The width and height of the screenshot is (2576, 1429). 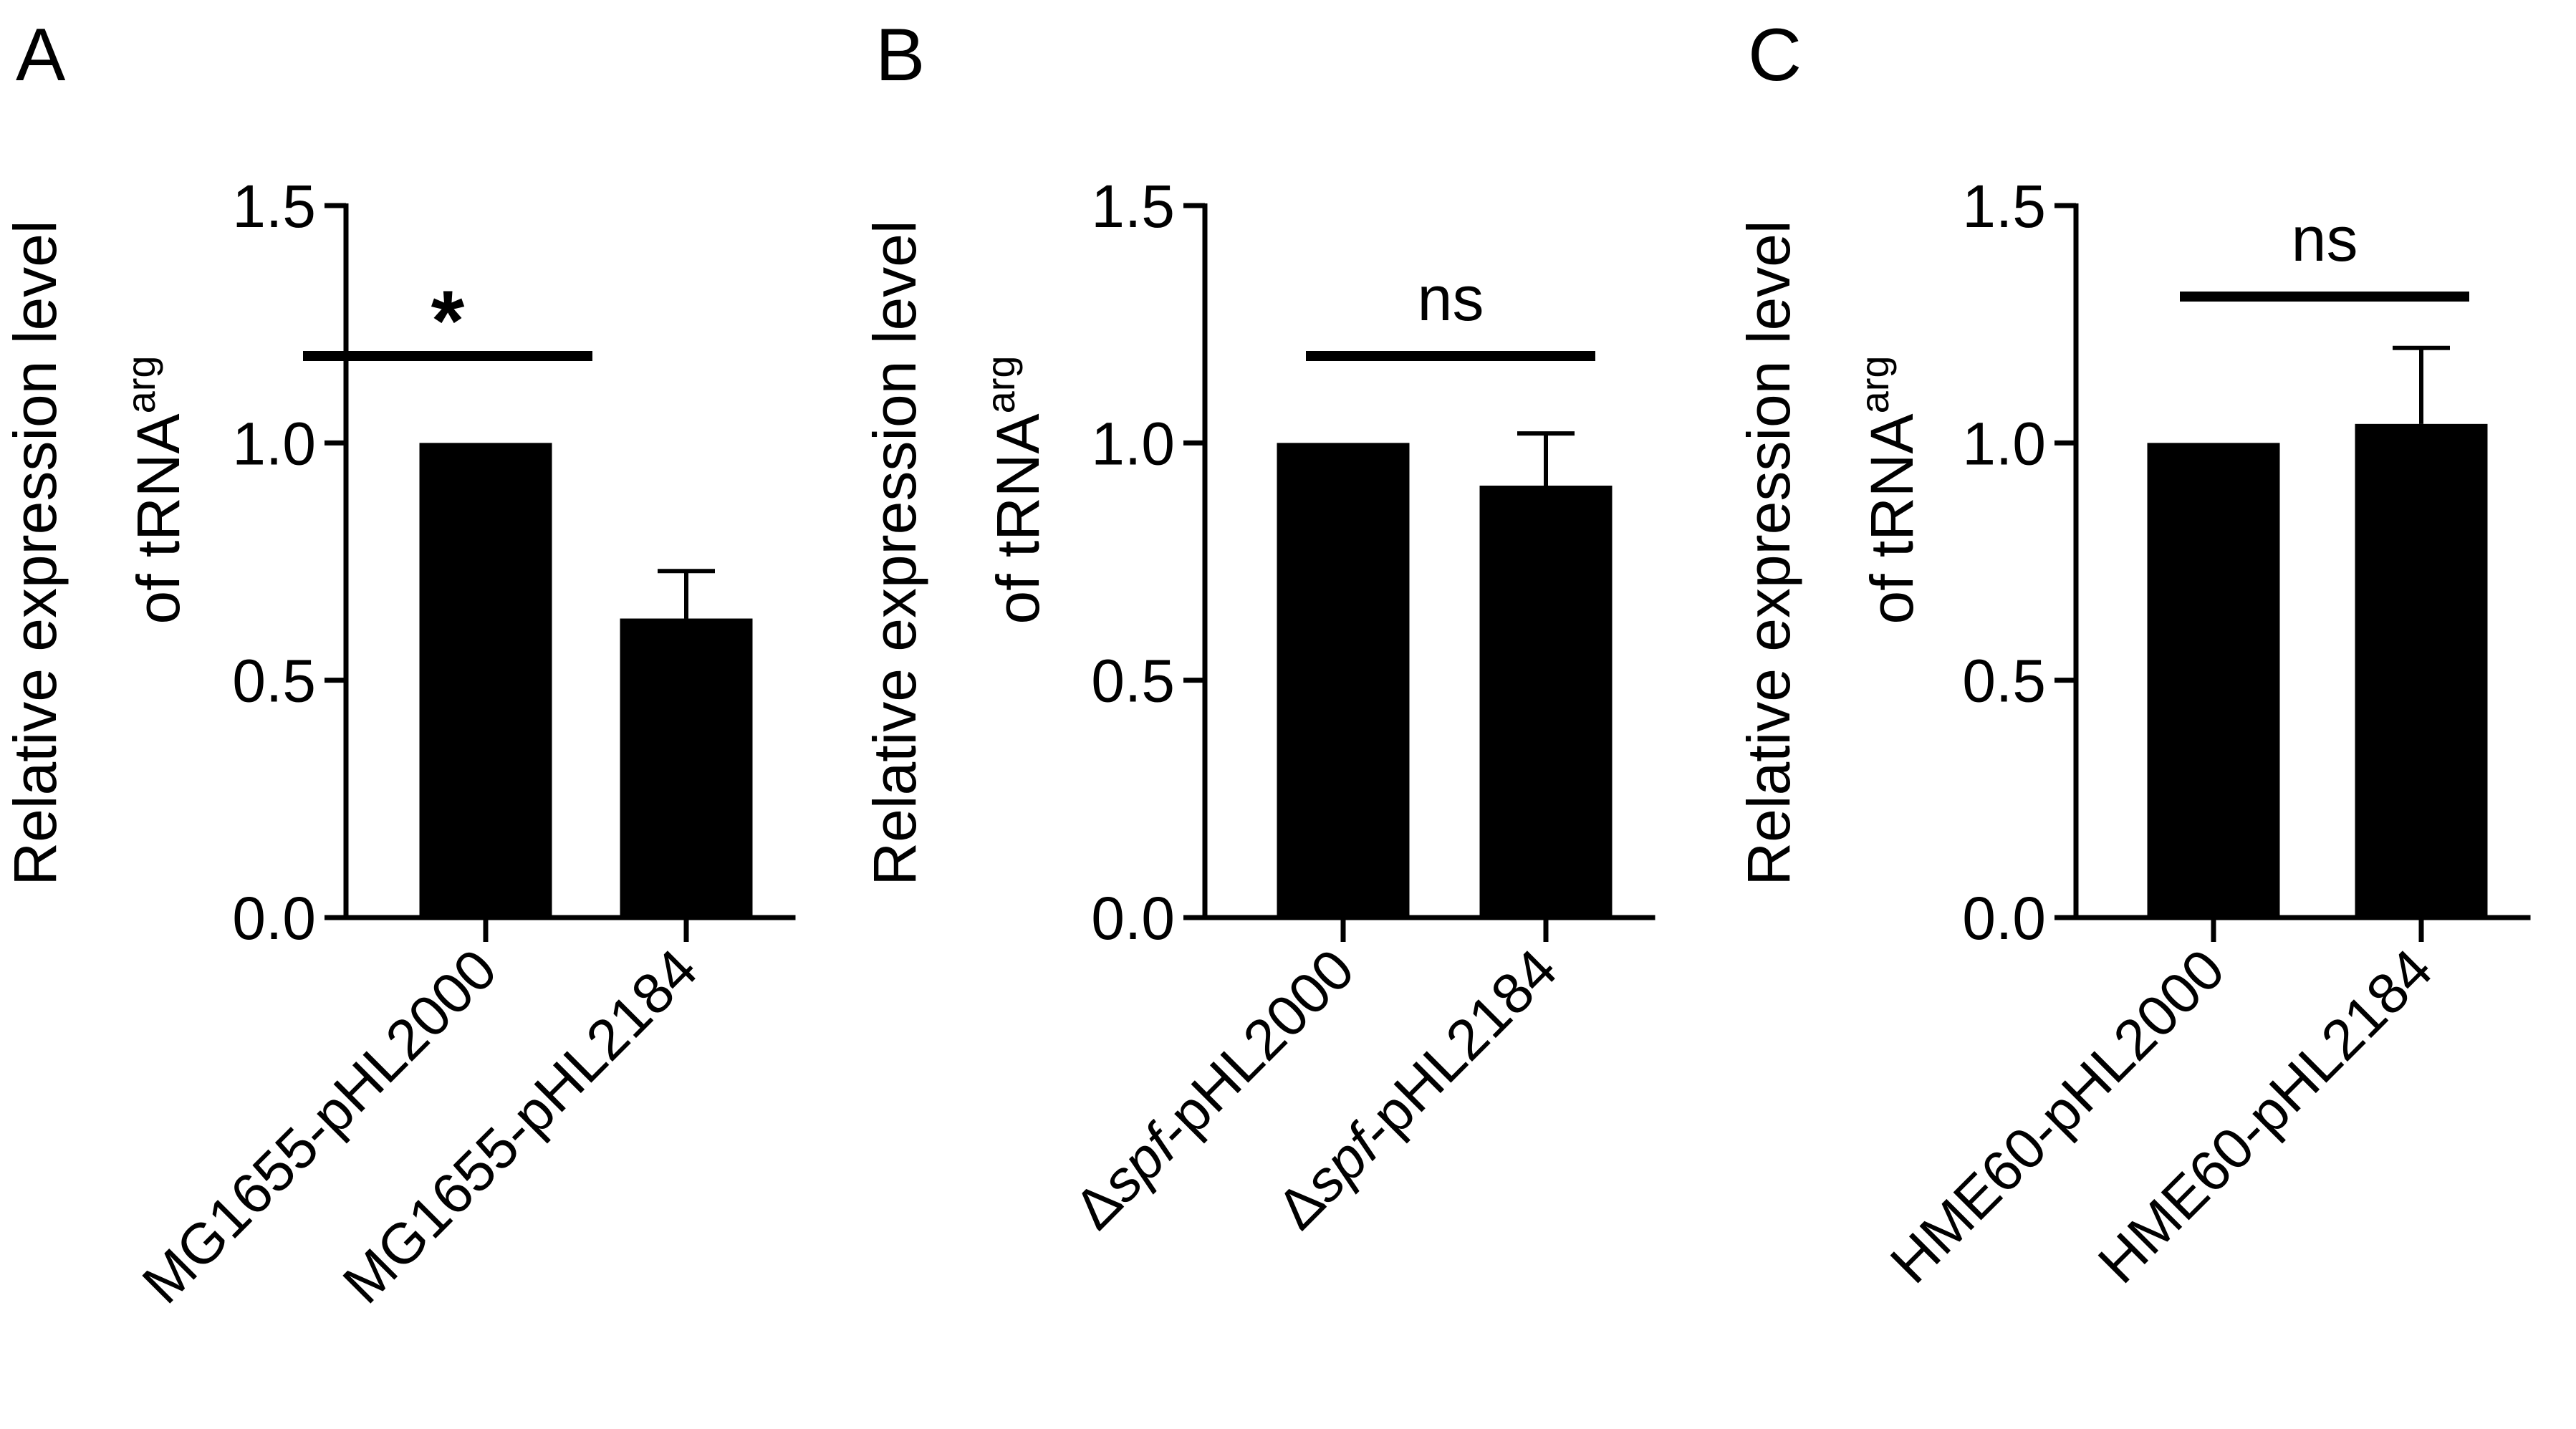 I want to click on x-category-label-suffix: -pHL2184, so click(x=1458, y=1048).